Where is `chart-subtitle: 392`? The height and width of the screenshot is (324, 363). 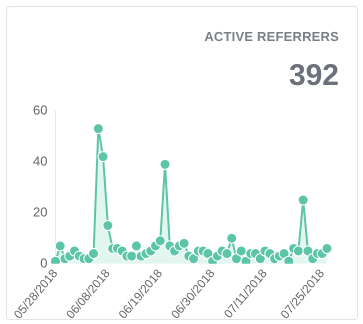 chart-subtitle: 392 is located at coordinates (313, 76).